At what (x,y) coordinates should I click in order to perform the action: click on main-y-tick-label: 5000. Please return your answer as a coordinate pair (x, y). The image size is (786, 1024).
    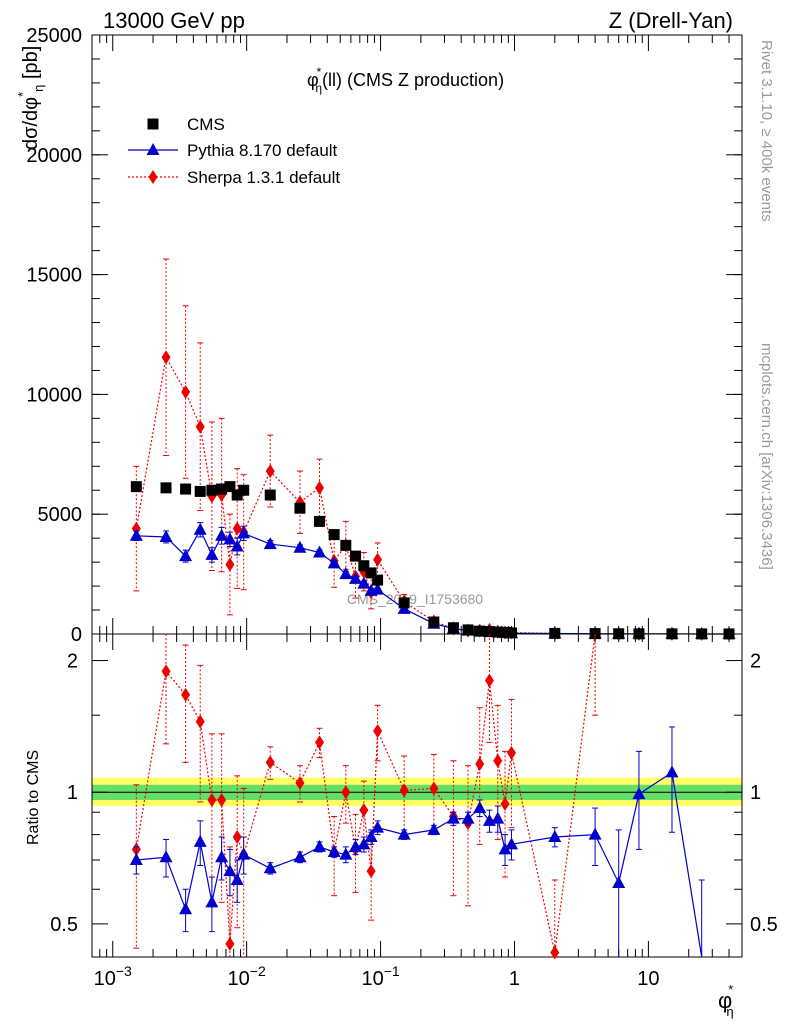
    Looking at the image, I should click on (60, 515).